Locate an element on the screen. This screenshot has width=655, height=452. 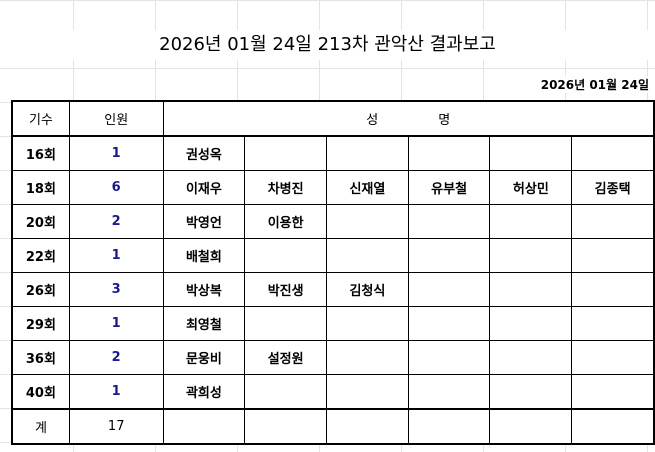
table-row: 26회 3 박상복 박진생 김청식 is located at coordinates (333, 289).